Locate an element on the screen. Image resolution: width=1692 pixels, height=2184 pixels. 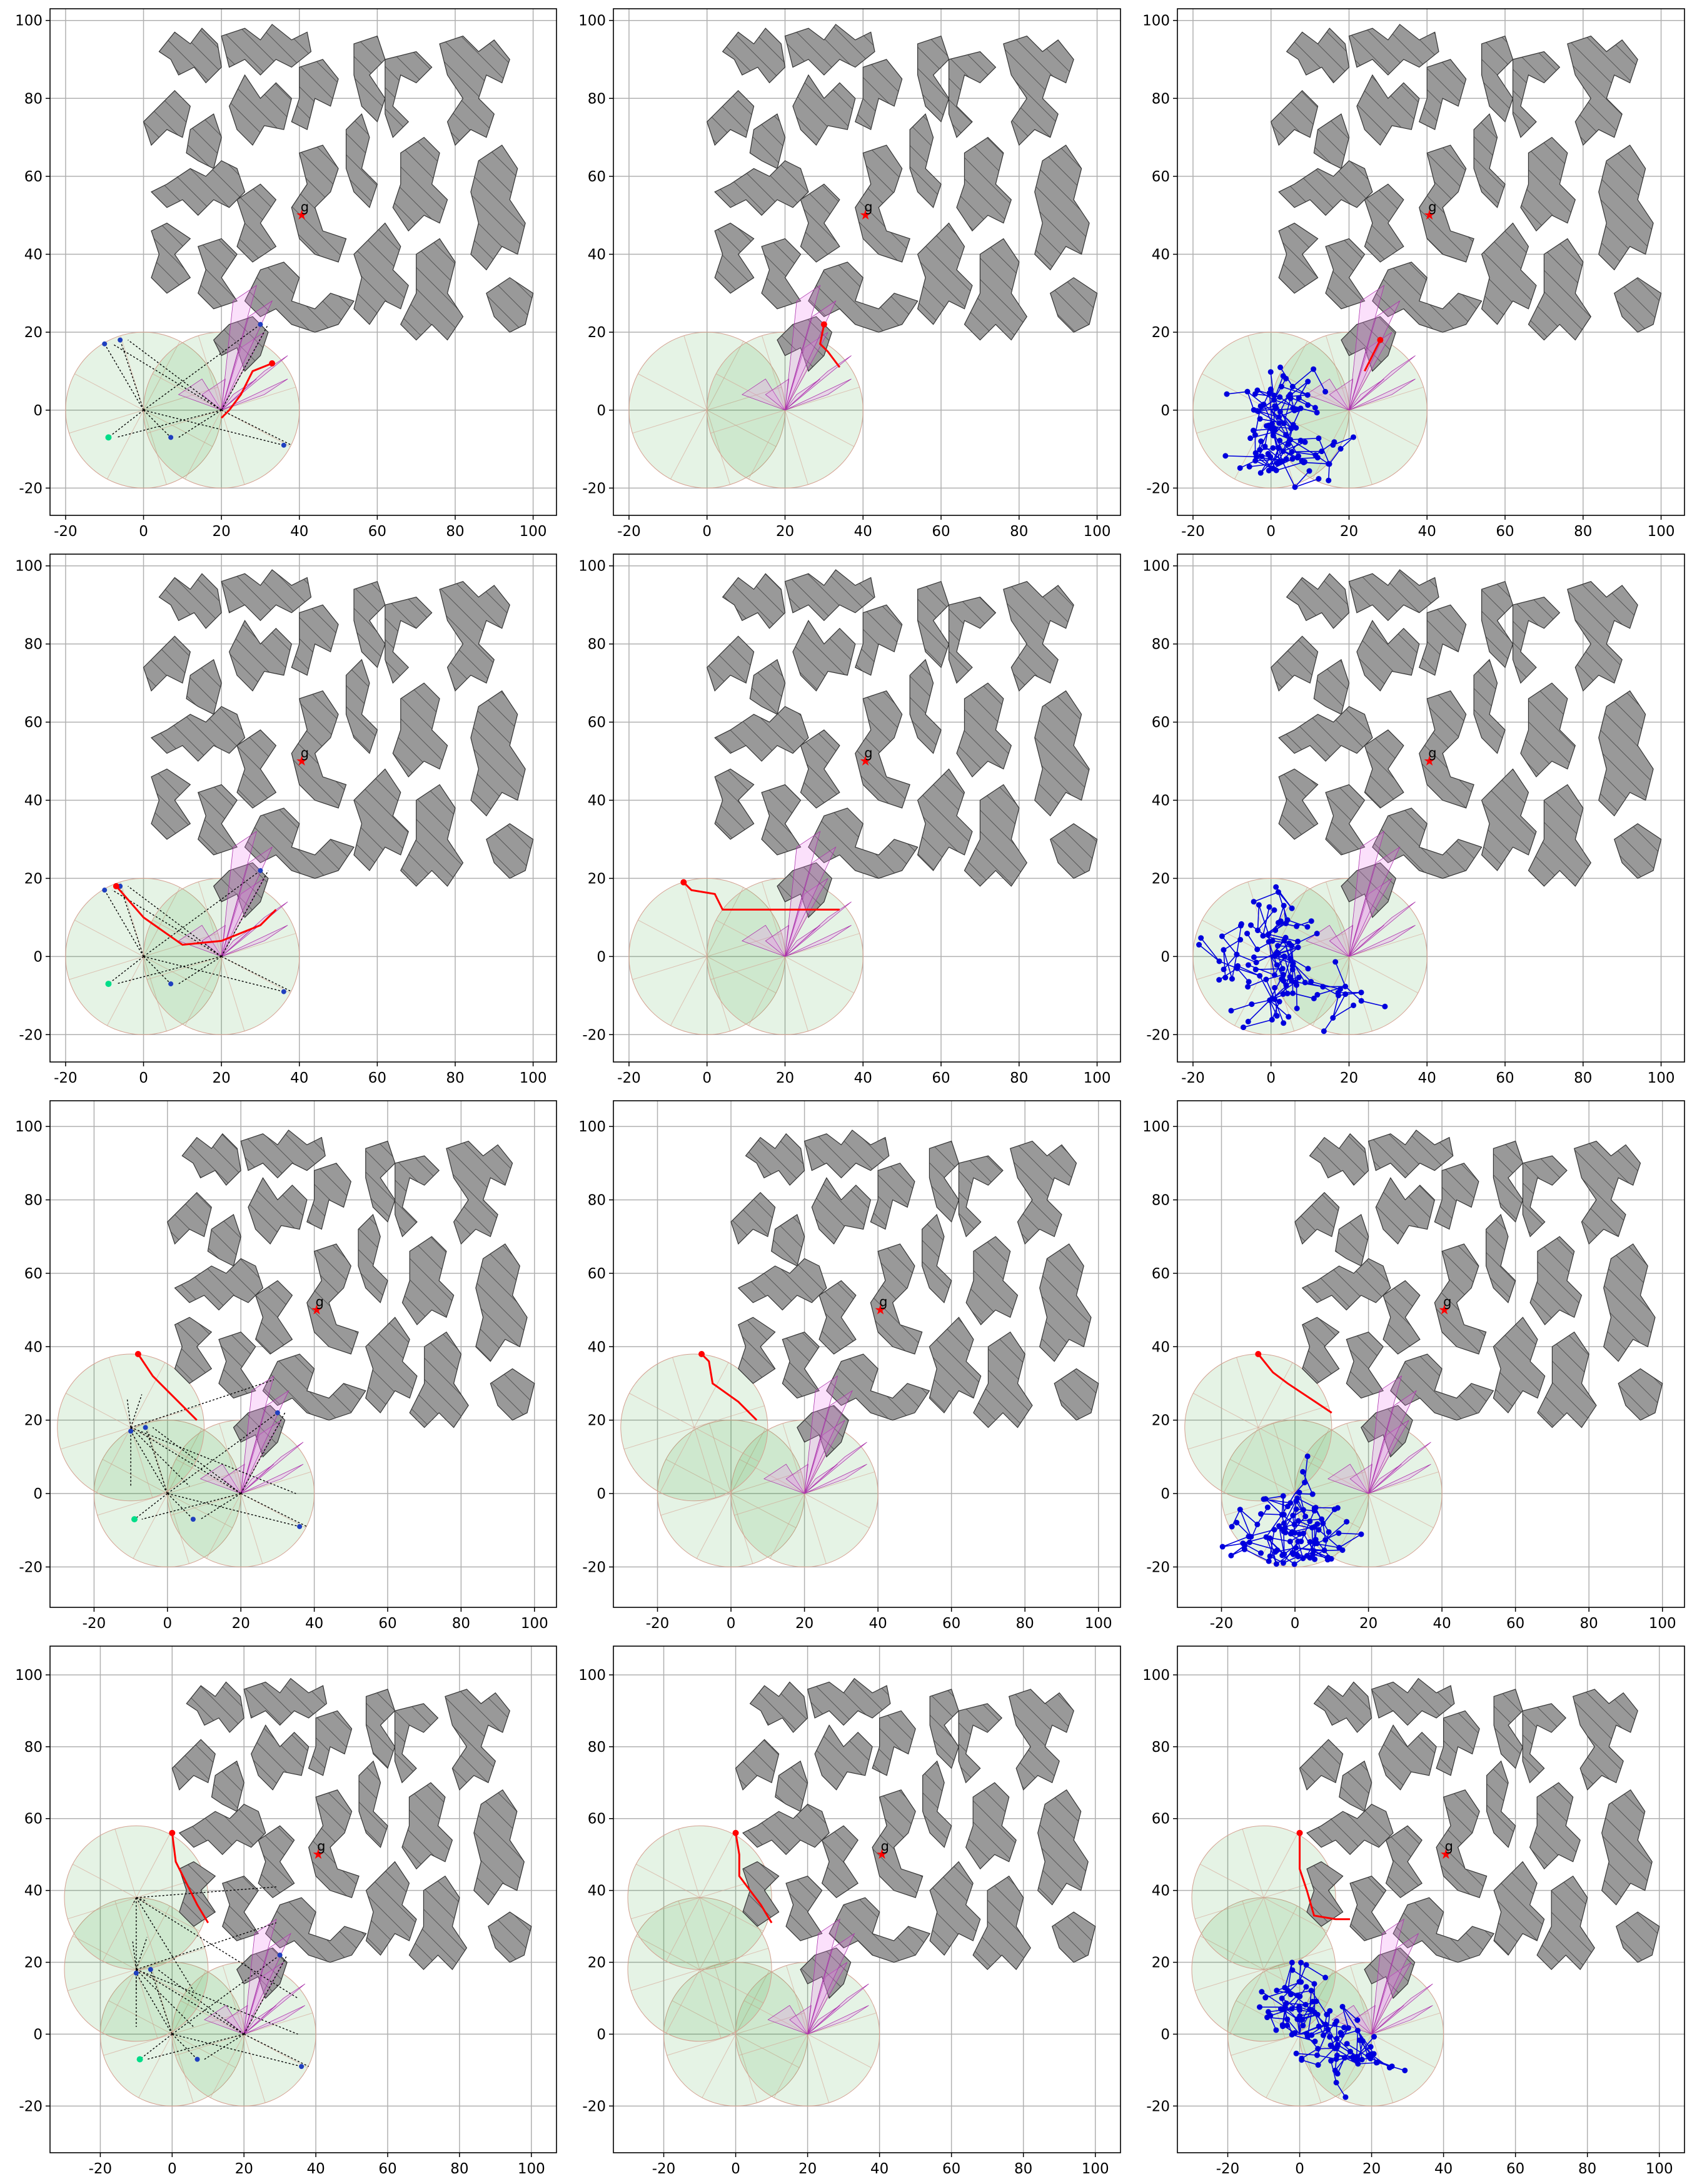
panel-r4c2: ★g -20 0 20 40 60 80 100 -20 0 20 40 60 80 100 is located at coordinates (849, 1912).